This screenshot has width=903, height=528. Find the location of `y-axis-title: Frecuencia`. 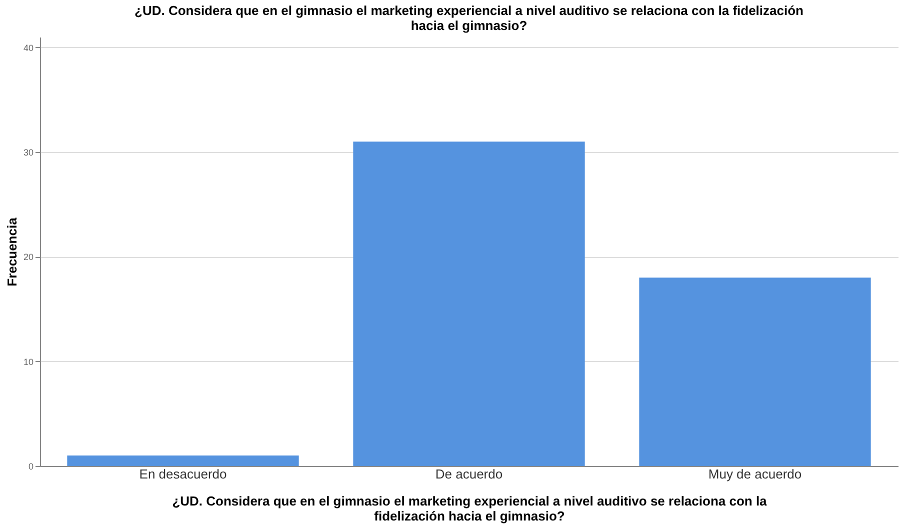

y-axis-title: Frecuencia is located at coordinates (12, 251).